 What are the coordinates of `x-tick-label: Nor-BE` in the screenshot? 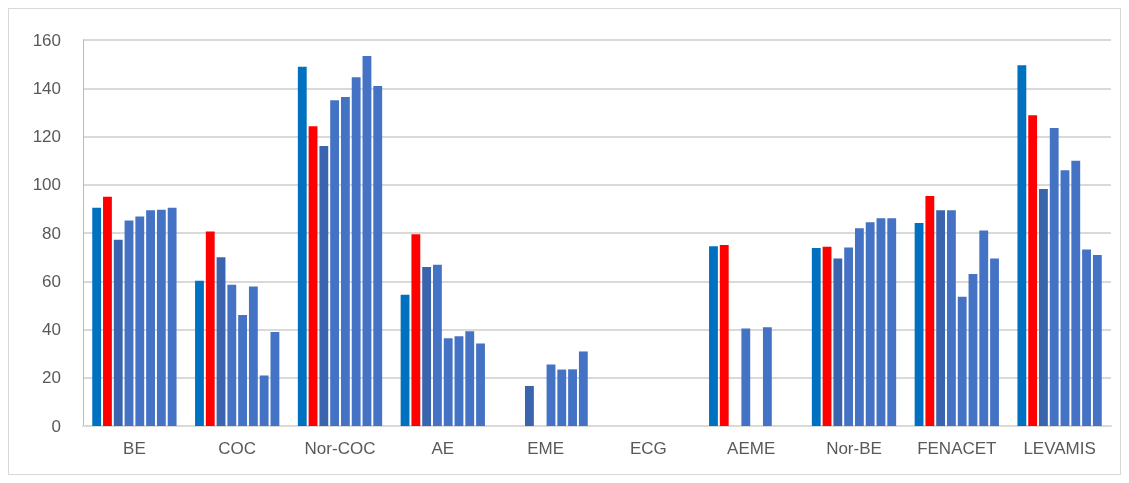 It's located at (854, 448).